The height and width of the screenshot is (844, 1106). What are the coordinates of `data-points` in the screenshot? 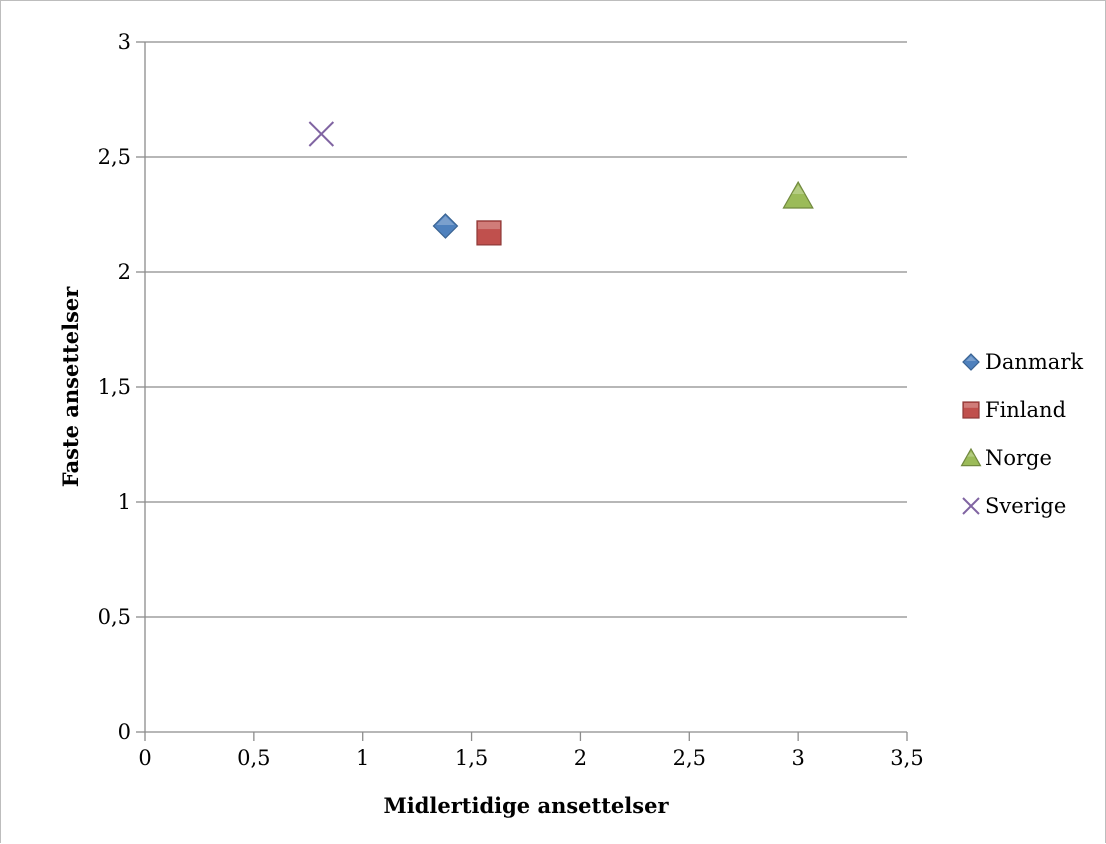 It's located at (561, 183).